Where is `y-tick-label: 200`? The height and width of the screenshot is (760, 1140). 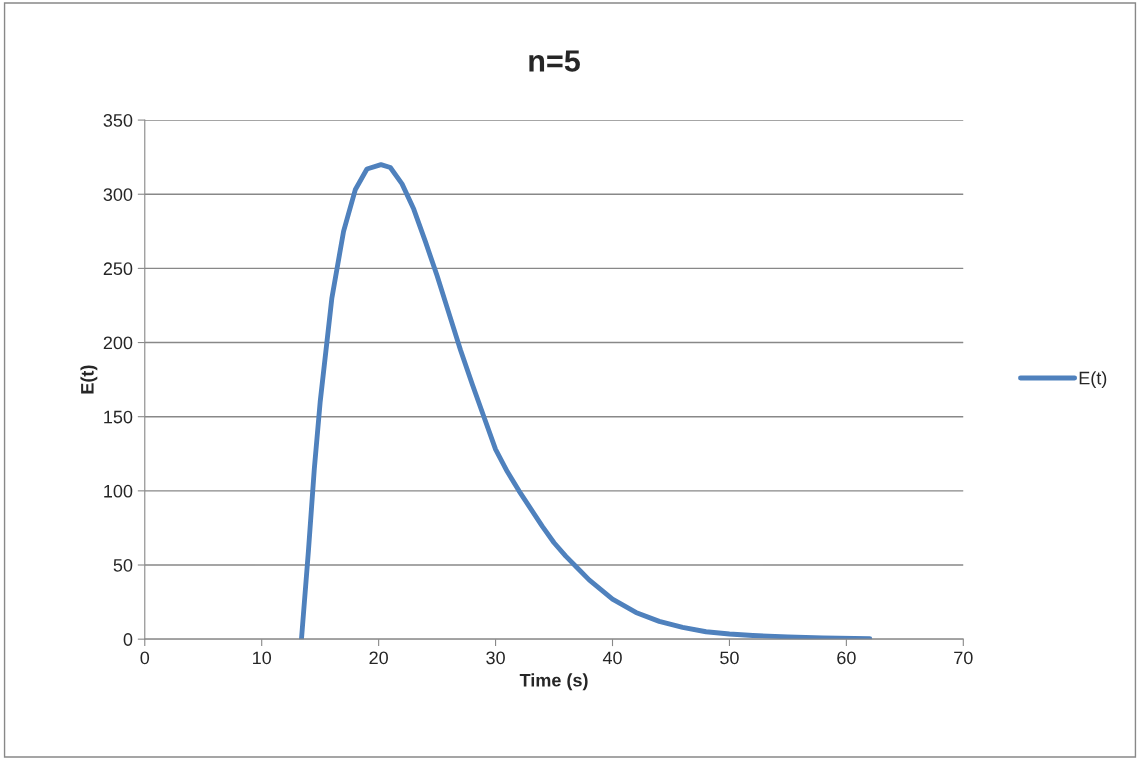 y-tick-label: 200 is located at coordinates (118, 343).